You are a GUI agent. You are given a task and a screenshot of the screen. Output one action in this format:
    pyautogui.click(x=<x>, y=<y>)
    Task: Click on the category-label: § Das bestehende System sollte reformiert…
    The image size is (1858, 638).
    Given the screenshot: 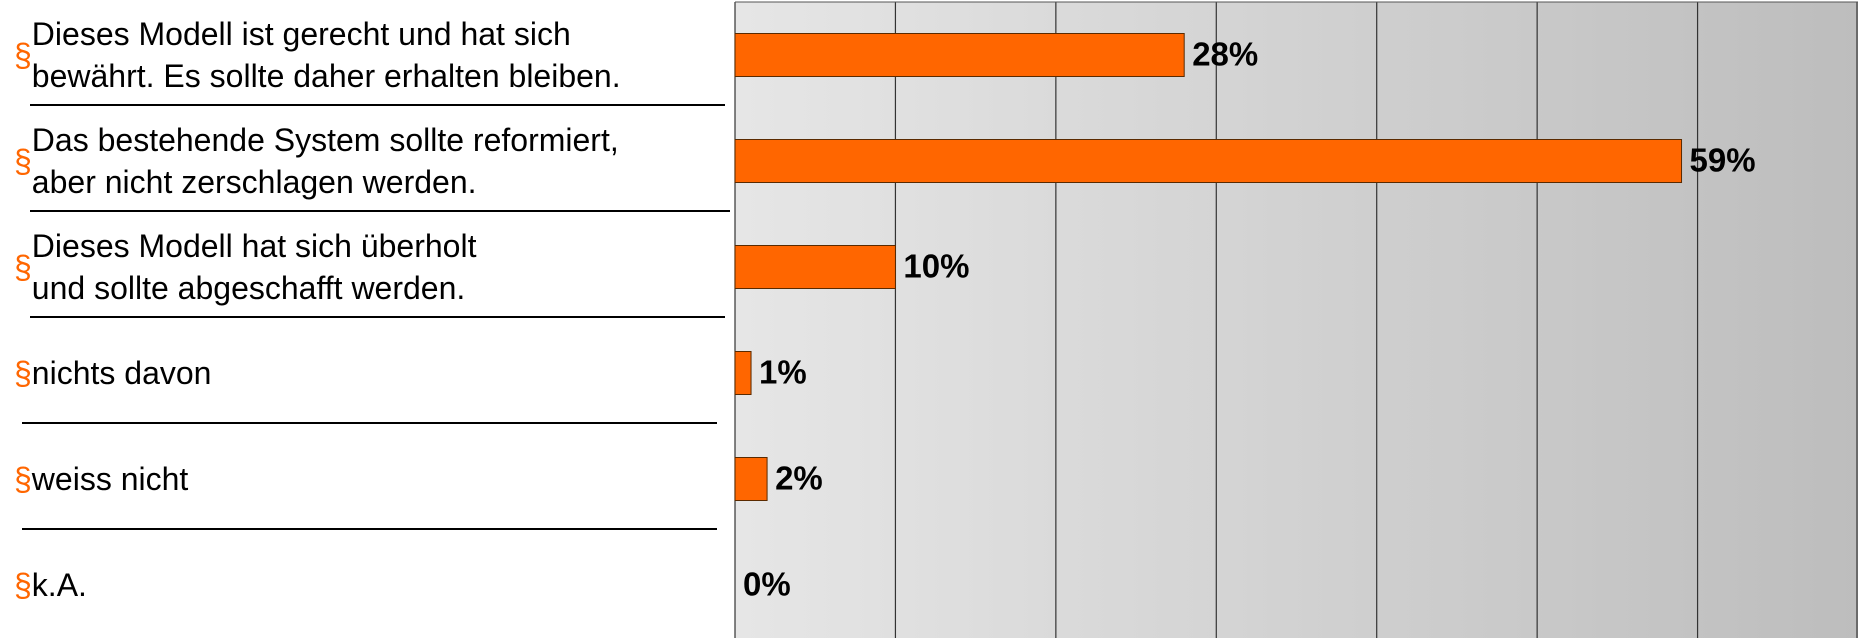 What is the action you would take?
    pyautogui.click(x=374, y=161)
    